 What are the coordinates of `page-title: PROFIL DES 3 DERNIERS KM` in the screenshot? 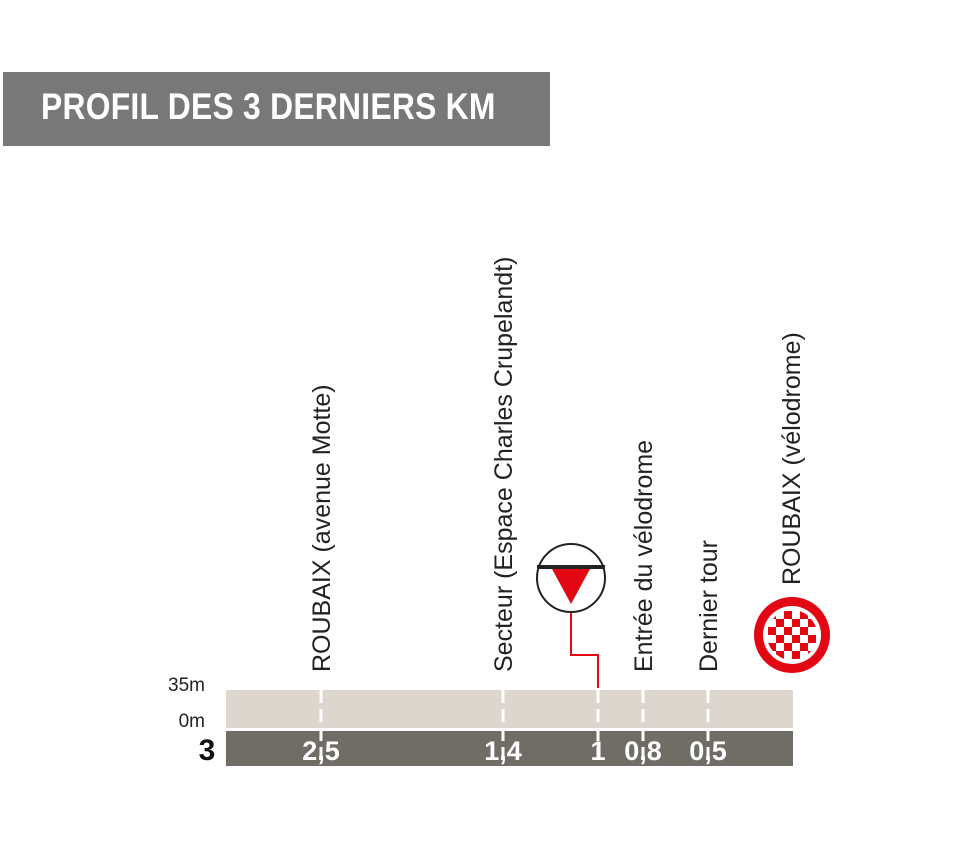 It's located at (268, 106).